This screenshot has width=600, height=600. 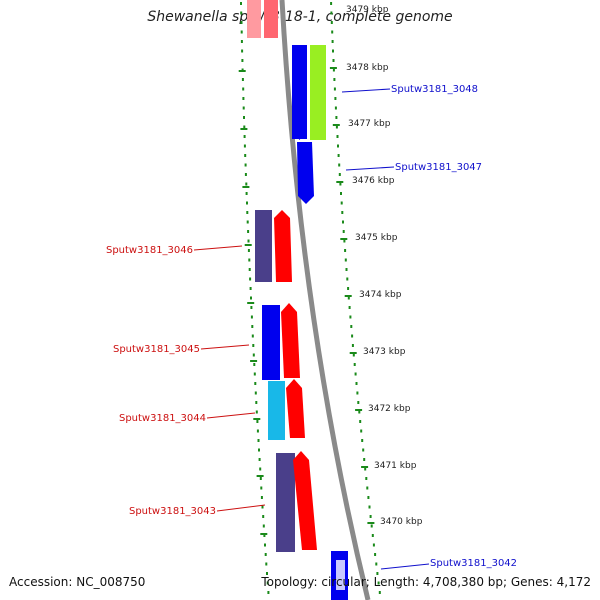 What do you see at coordinates (395, 466) in the screenshot?
I see `scale-tick-label: 3471 kbp` at bounding box center [395, 466].